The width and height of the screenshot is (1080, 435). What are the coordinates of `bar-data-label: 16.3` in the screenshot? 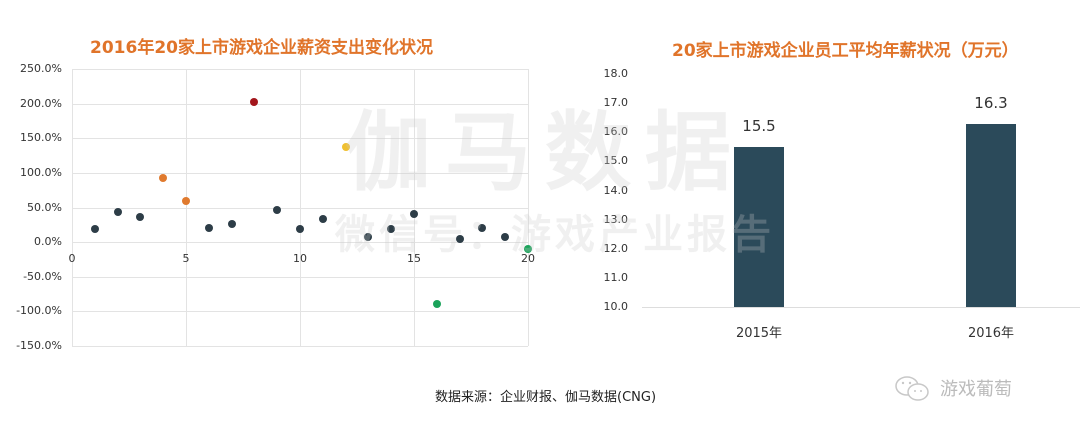 It's located at (991, 102).